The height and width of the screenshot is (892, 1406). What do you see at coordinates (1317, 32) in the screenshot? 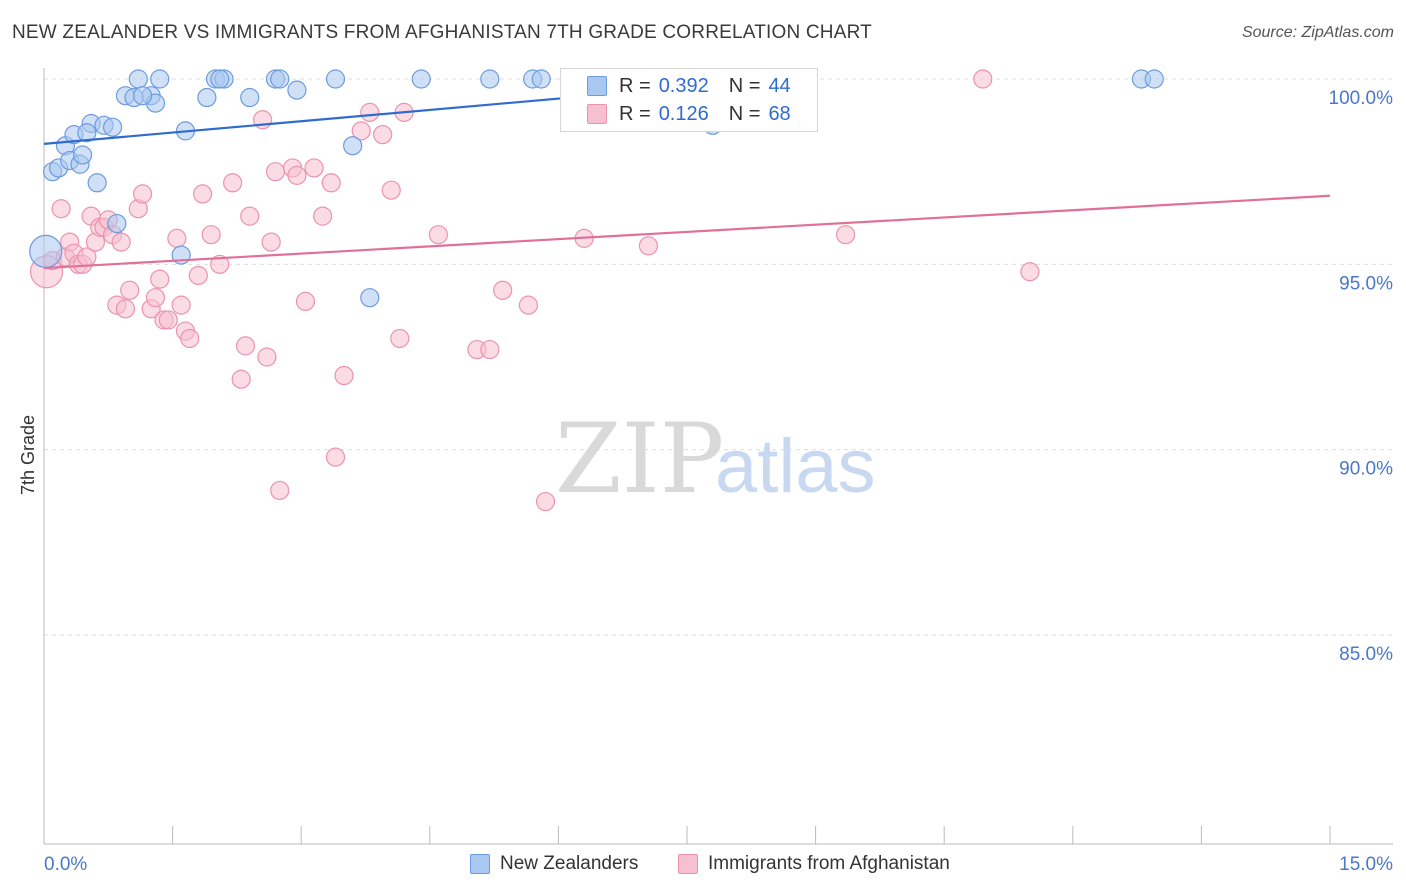
I see `source-label: Source: ZipAtlas.com` at bounding box center [1317, 32].